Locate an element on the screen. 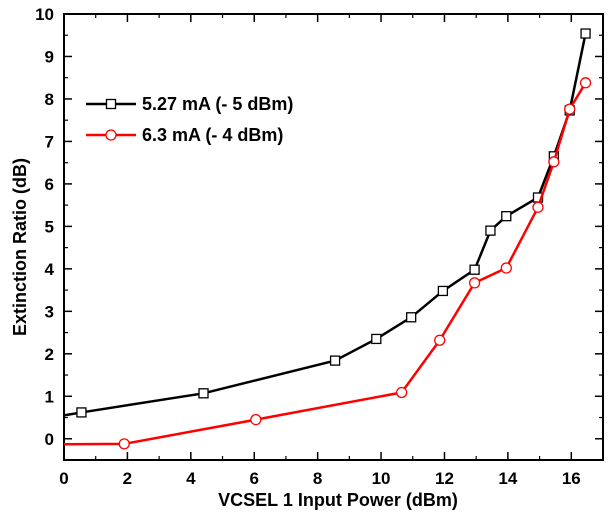  legend-item: 5.27 mA (- 5 dBm) is located at coordinates (189, 104).